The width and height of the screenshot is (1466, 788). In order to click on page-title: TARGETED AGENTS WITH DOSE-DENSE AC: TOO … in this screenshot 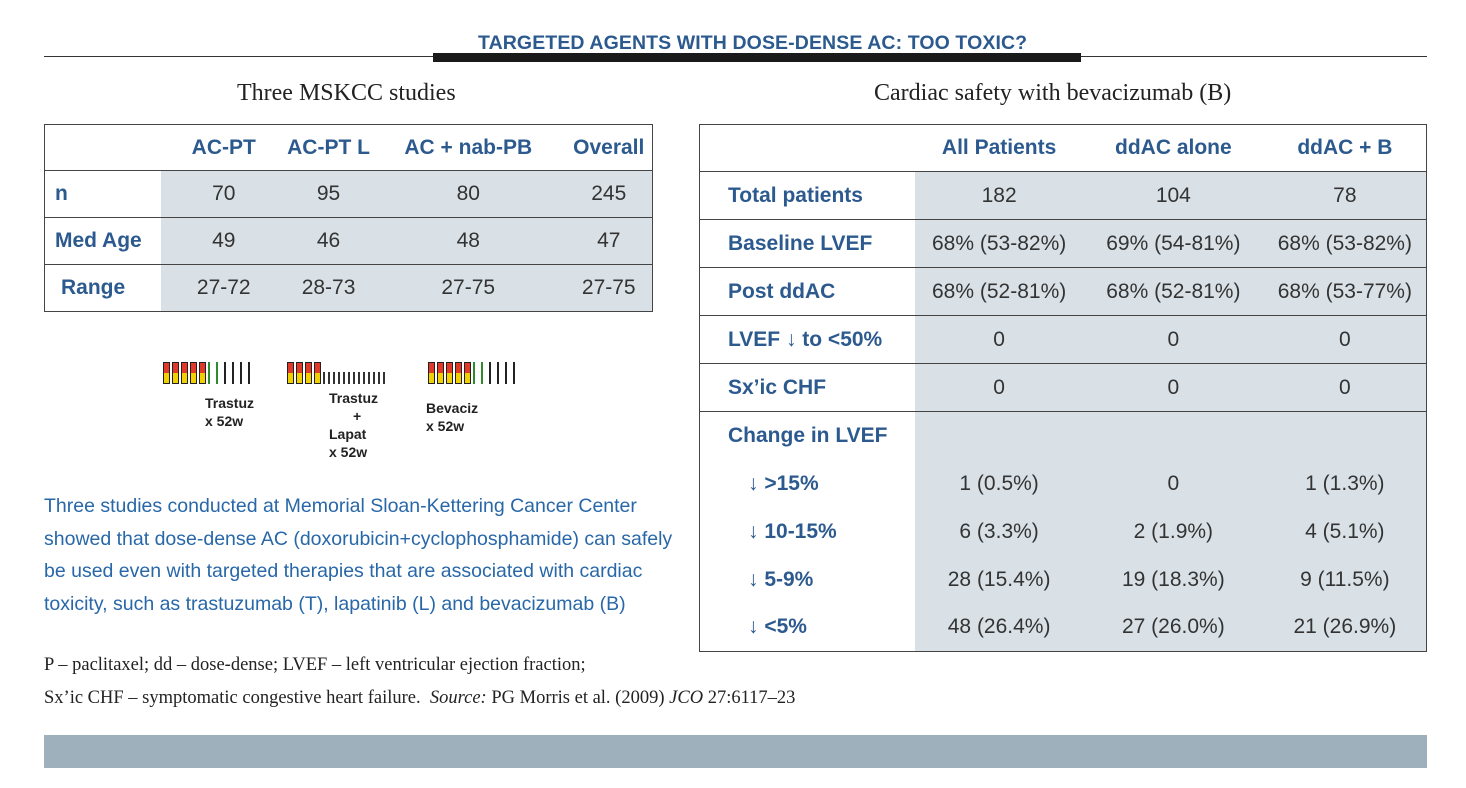, I will do `click(753, 43)`.